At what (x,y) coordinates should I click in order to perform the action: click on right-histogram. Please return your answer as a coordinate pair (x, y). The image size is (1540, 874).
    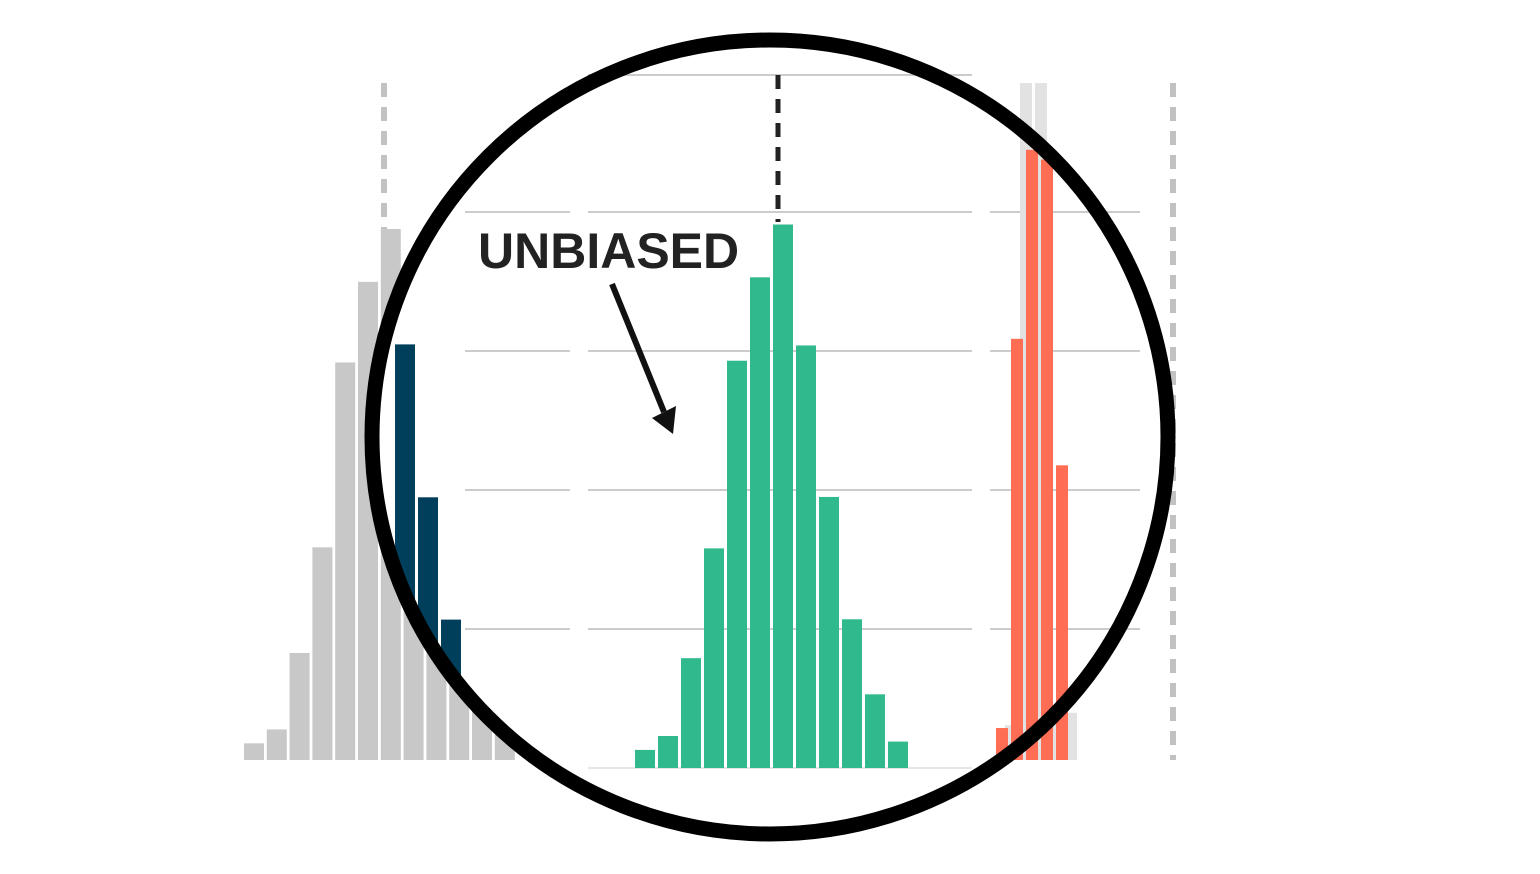
    Looking at the image, I should click on (1036, 422).